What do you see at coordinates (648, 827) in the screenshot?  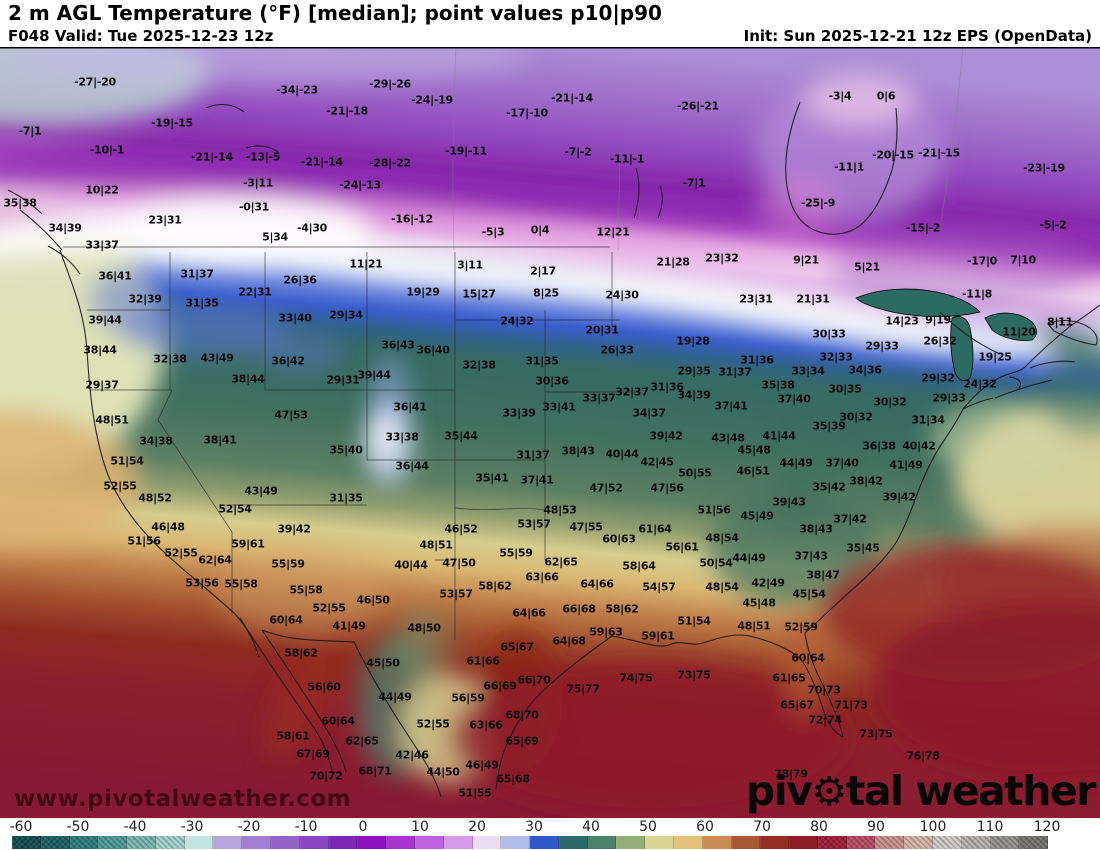 I see `colorbar-tick-label: 50` at bounding box center [648, 827].